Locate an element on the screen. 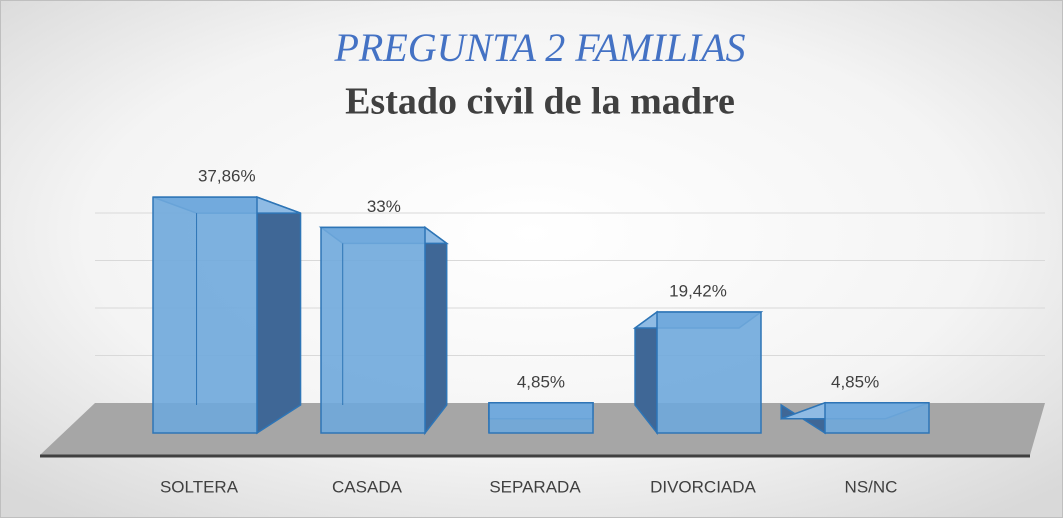 This screenshot has width=1063, height=518. chart-subtitle: Estado civil de la madre is located at coordinates (540, 102).